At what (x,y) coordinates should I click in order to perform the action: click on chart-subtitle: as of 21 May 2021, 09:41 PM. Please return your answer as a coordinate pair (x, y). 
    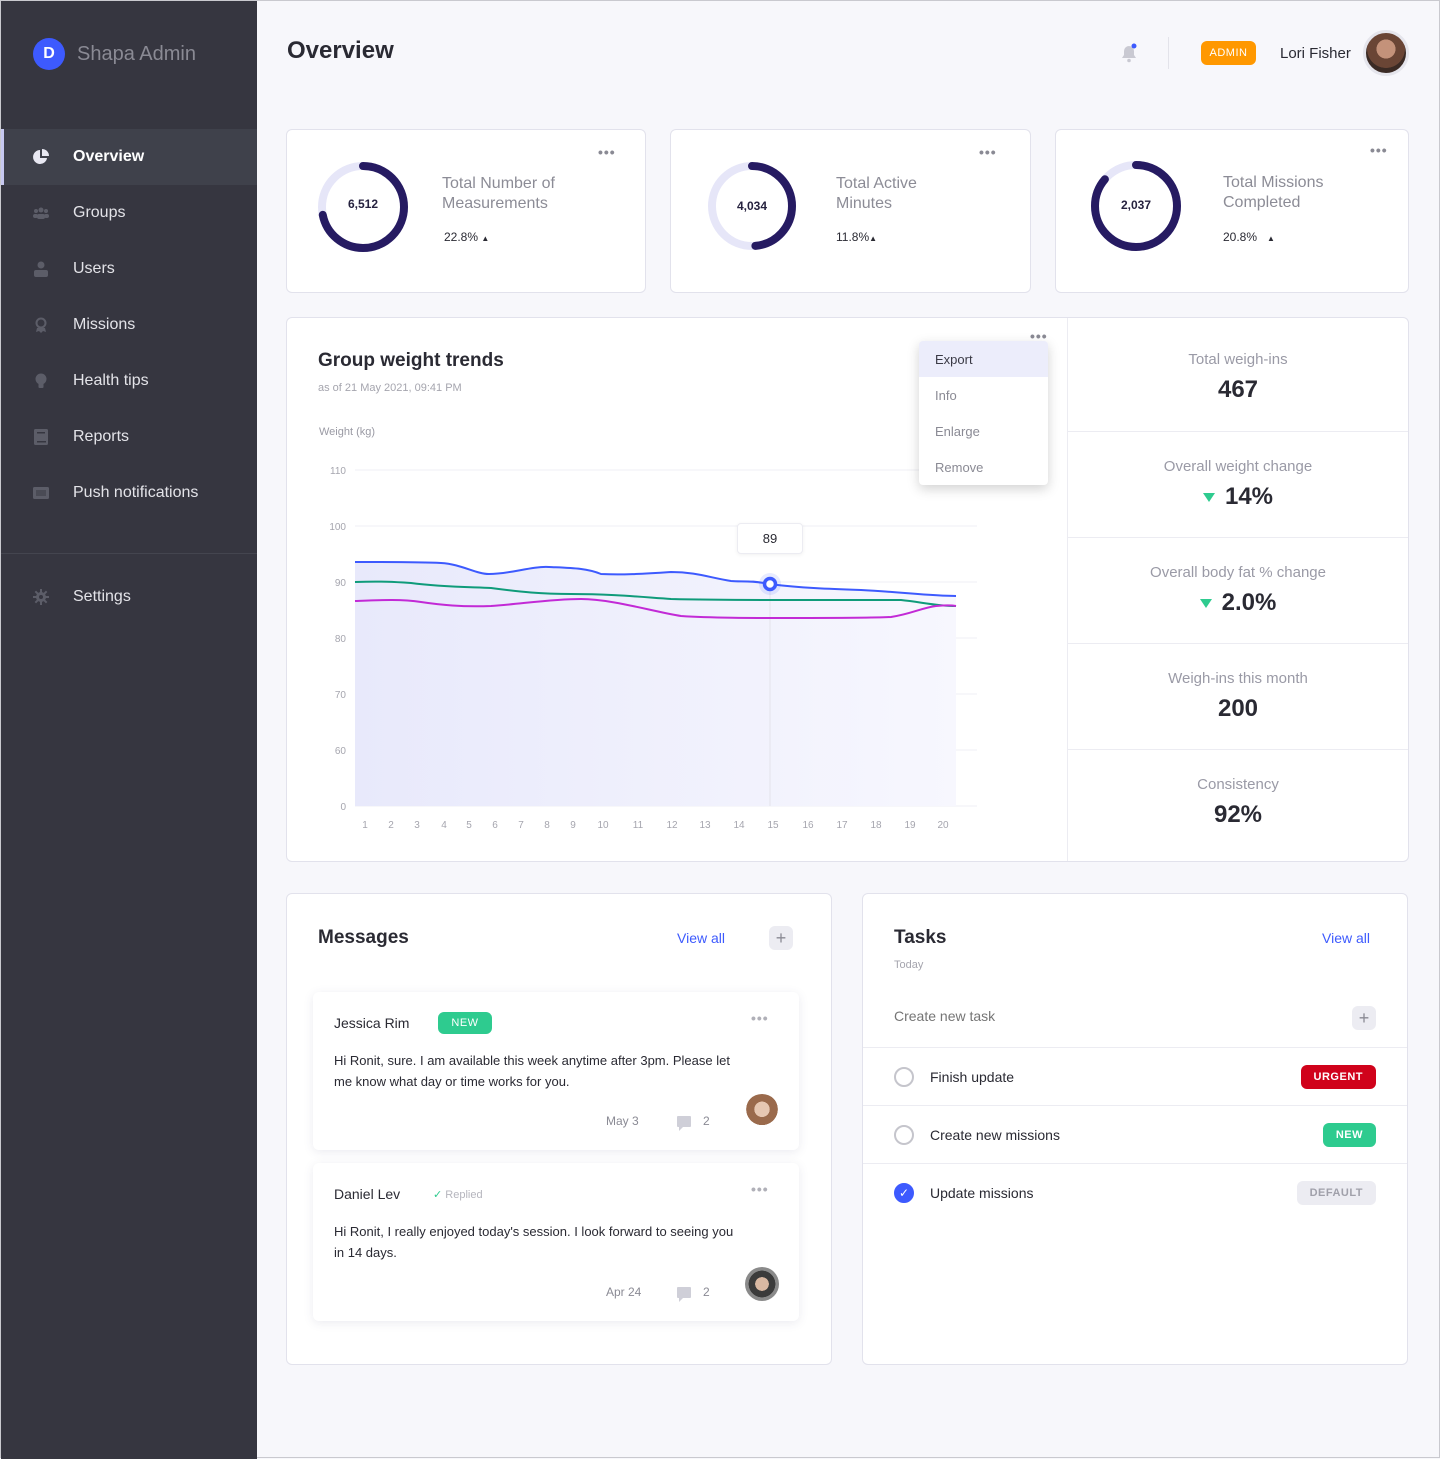
    Looking at the image, I should click on (390, 388).